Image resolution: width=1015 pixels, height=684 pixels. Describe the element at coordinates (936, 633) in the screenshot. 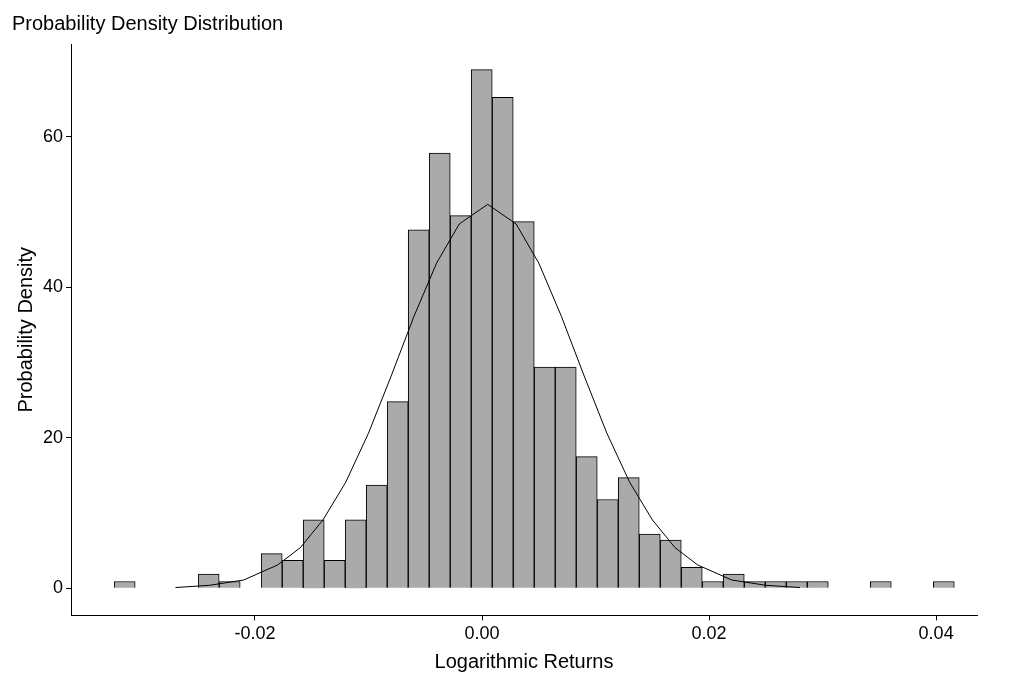

I see `x-tick-label: 0.04` at that location.